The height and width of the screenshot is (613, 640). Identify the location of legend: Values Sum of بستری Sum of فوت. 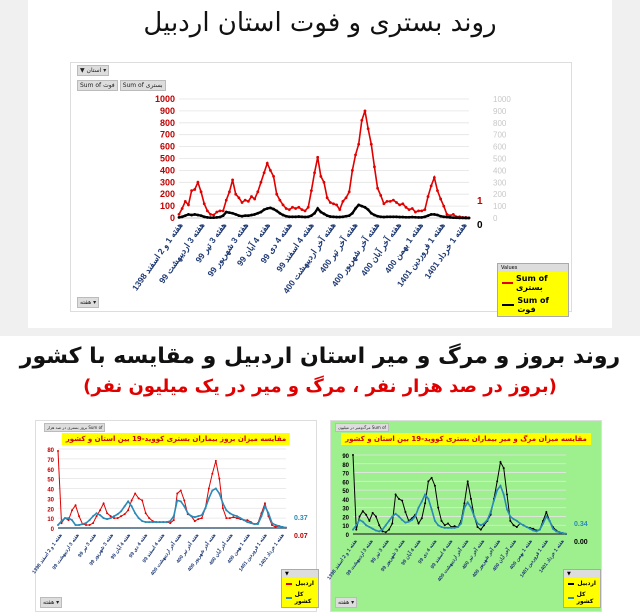
(533, 290).